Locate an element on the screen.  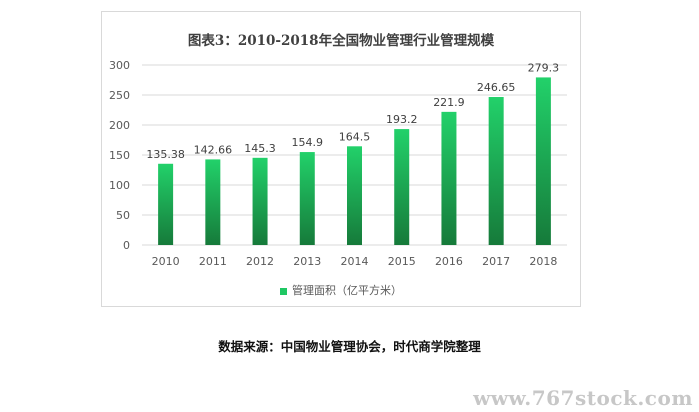
watermark: www.767stock.com is located at coordinates (583, 398).